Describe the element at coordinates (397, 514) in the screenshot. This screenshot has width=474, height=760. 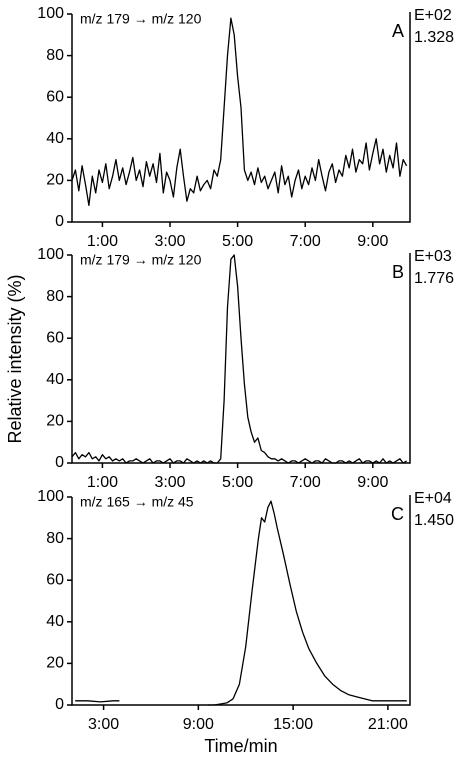
I see `panel-letter: C` at that location.